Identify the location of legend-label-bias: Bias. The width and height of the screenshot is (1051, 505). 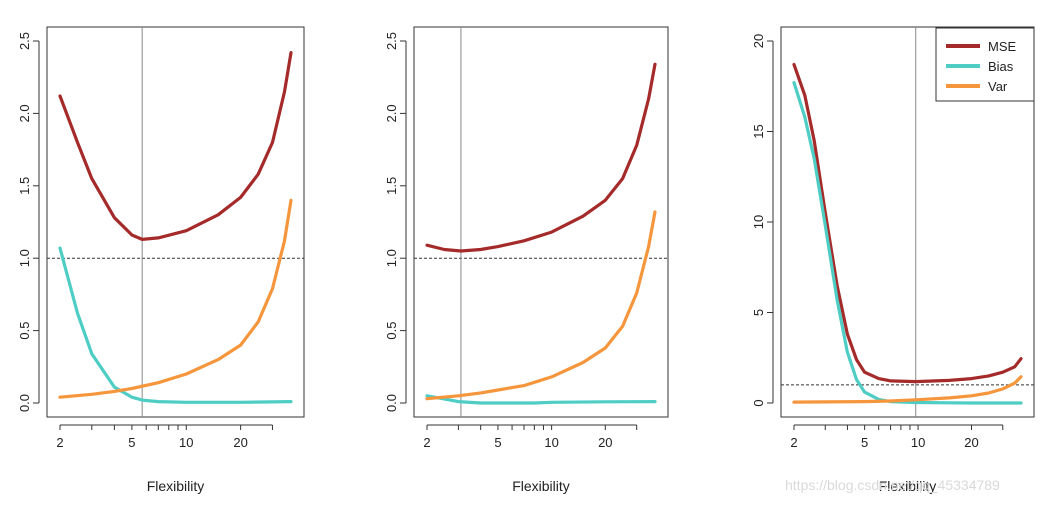
(1001, 66).